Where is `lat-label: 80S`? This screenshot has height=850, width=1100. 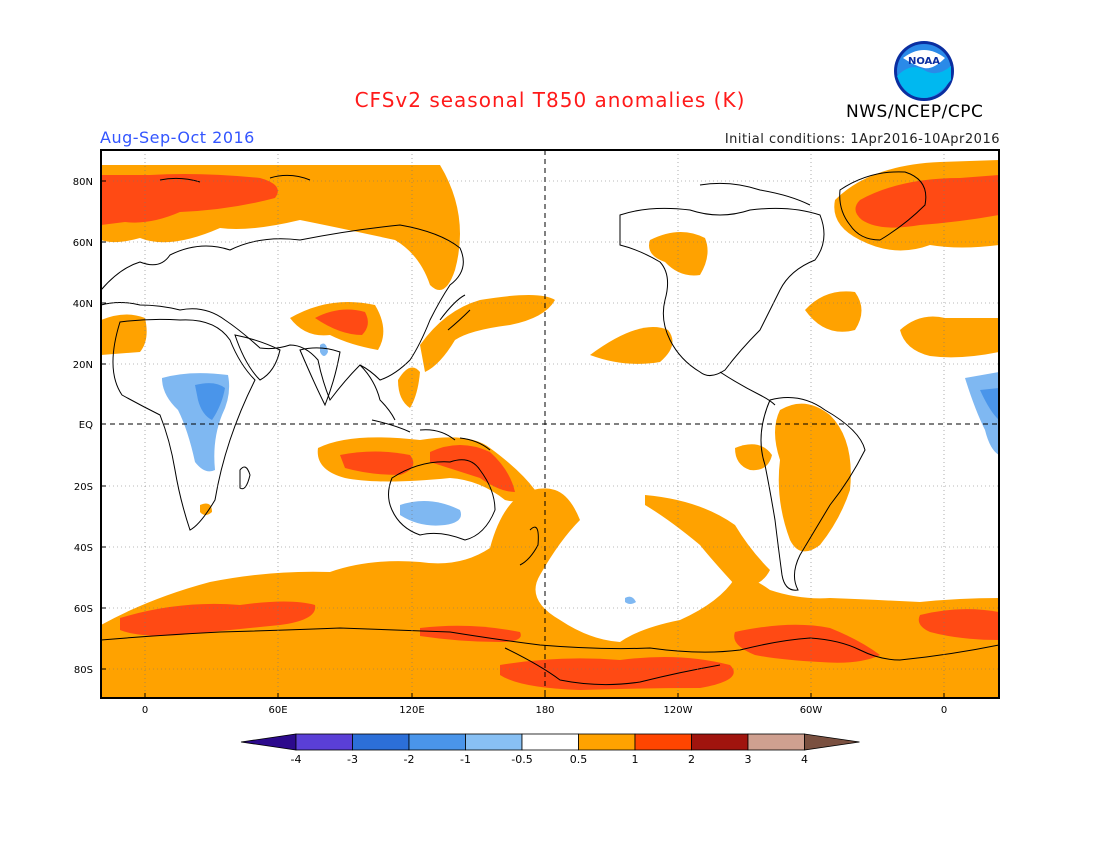
lat-label: 80S is located at coordinates (83, 670).